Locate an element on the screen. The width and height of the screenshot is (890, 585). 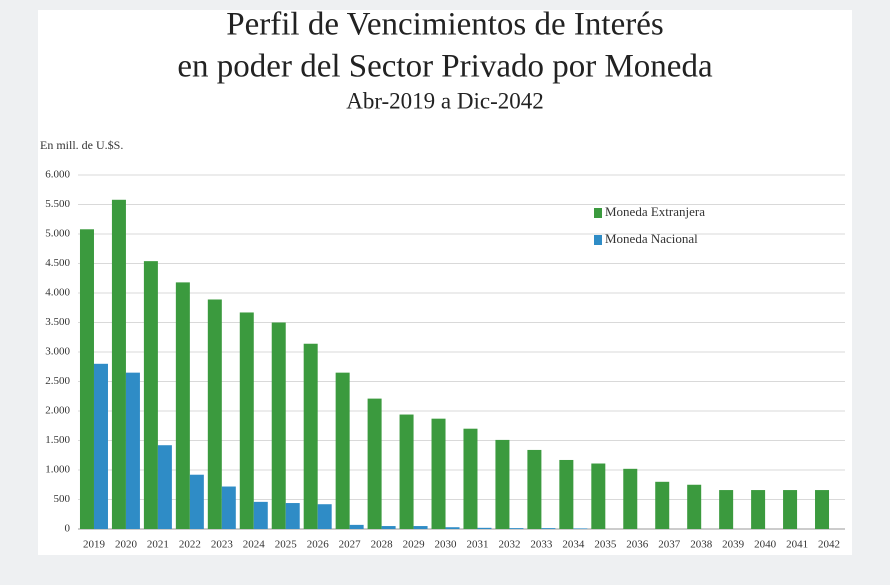
x-tick-label: 2035 is located at coordinates (605, 545).